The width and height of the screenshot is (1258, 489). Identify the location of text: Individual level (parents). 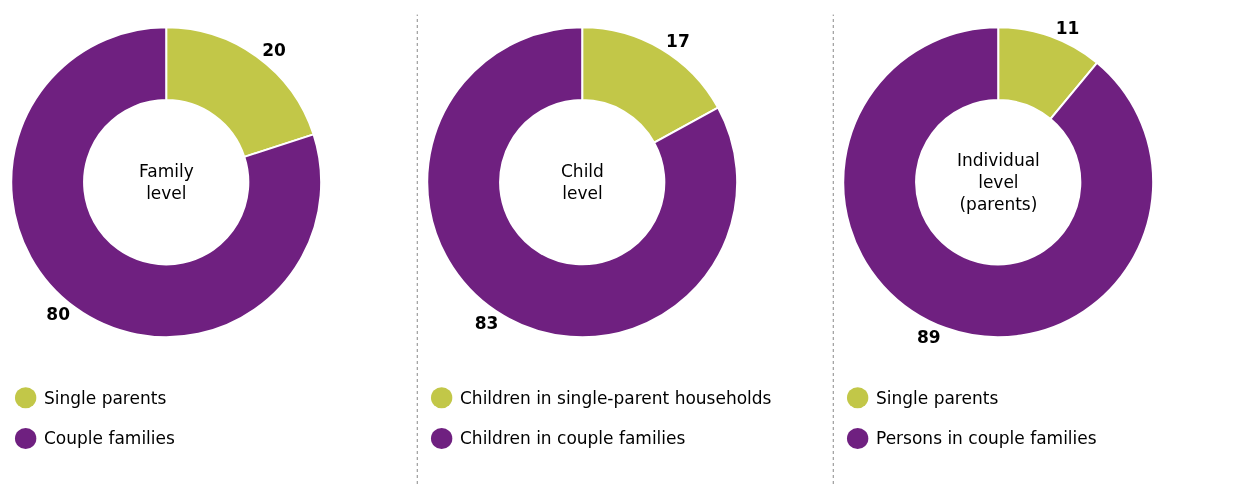
(998, 182).